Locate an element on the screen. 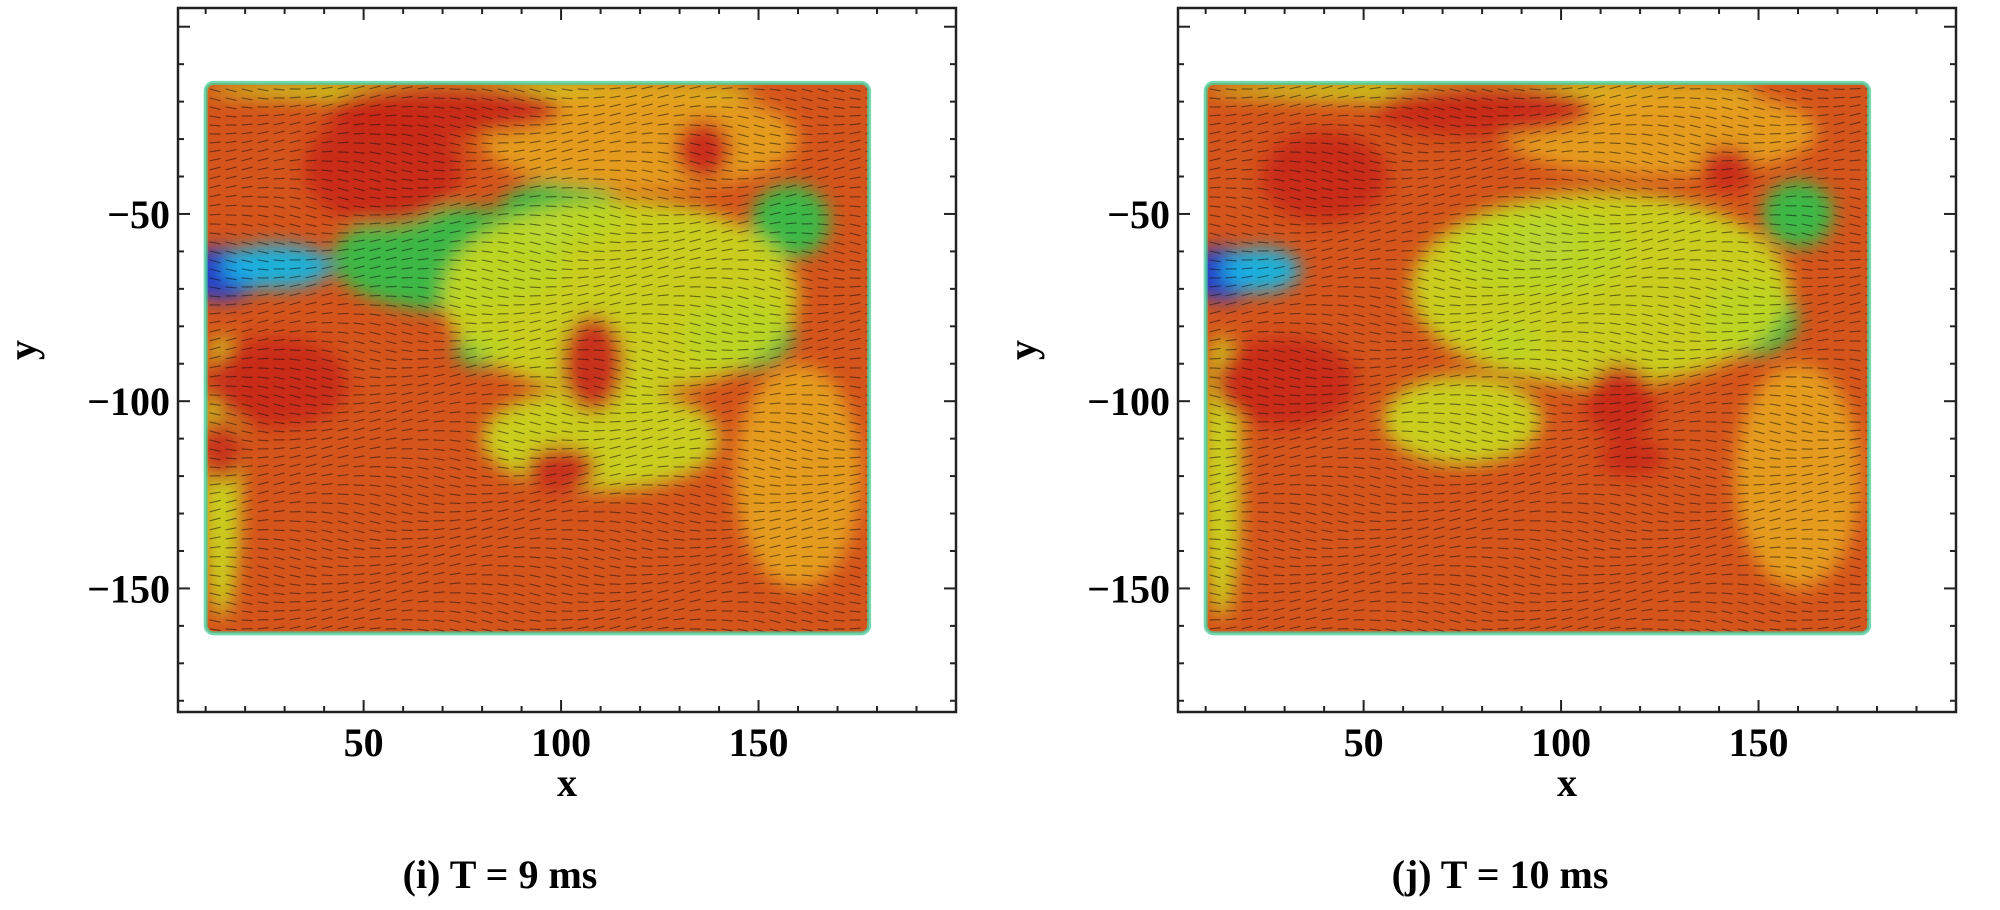 This screenshot has height=910, width=2000. contour-region-red-lower-center is located at coordinates (561, 469).